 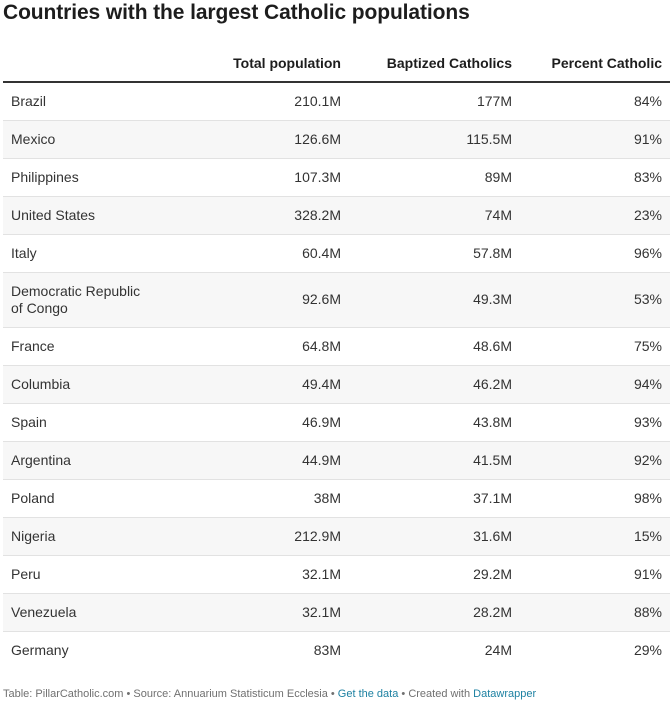 I want to click on total-population-cell: 210.1M, so click(x=251, y=101).